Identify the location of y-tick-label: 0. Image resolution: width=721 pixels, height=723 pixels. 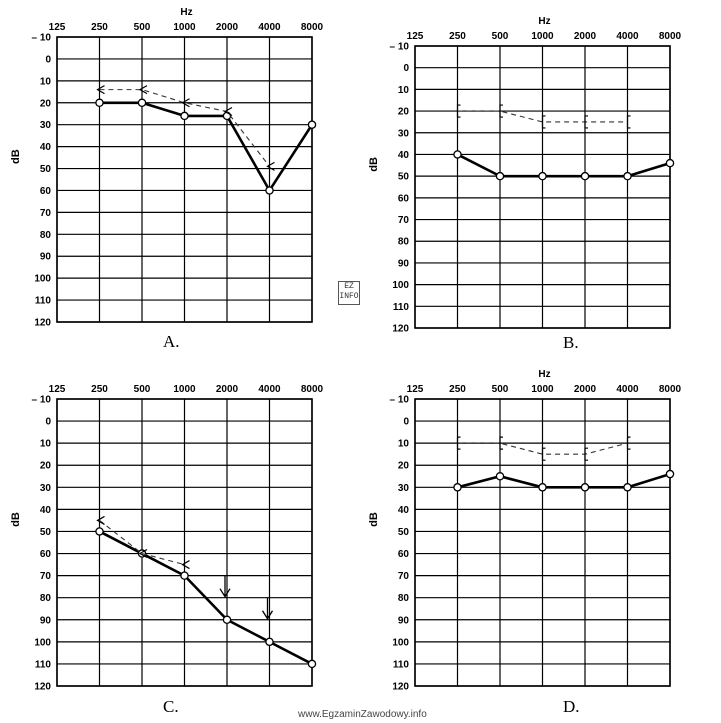
(48, 422).